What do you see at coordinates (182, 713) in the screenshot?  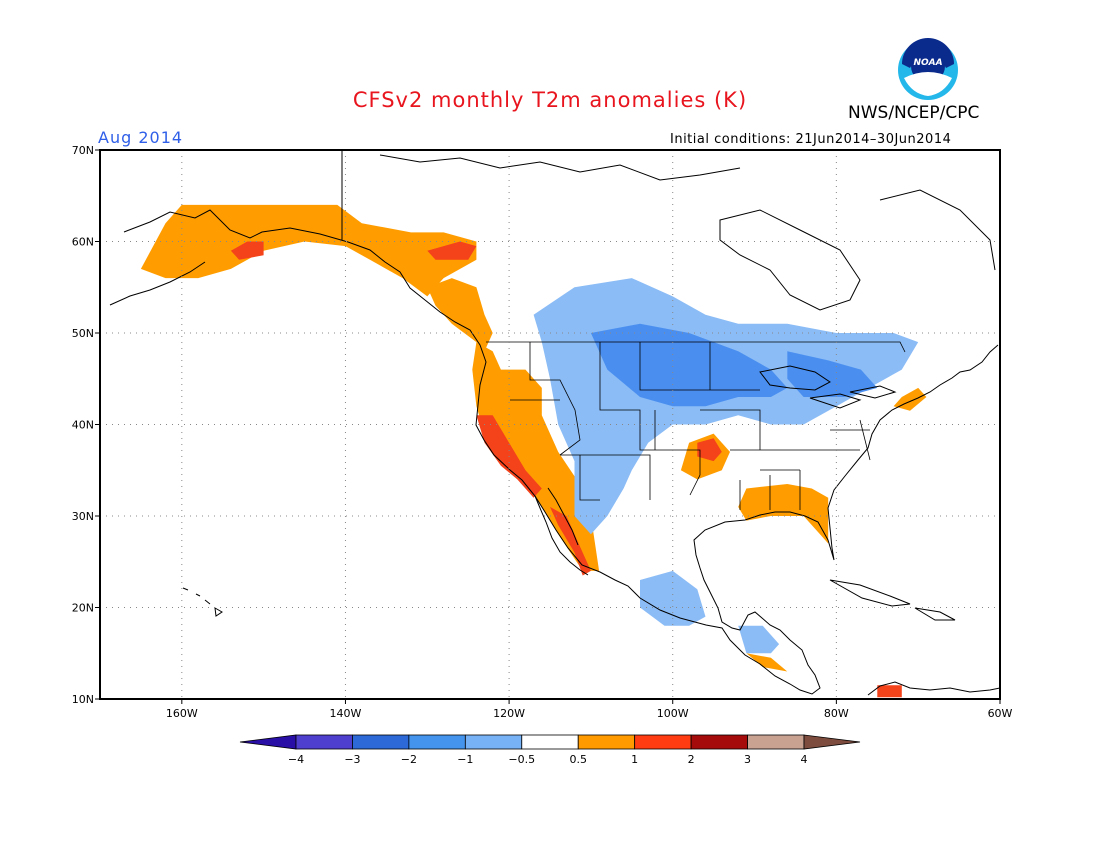 I see `lon-tick-label: 160W` at bounding box center [182, 713].